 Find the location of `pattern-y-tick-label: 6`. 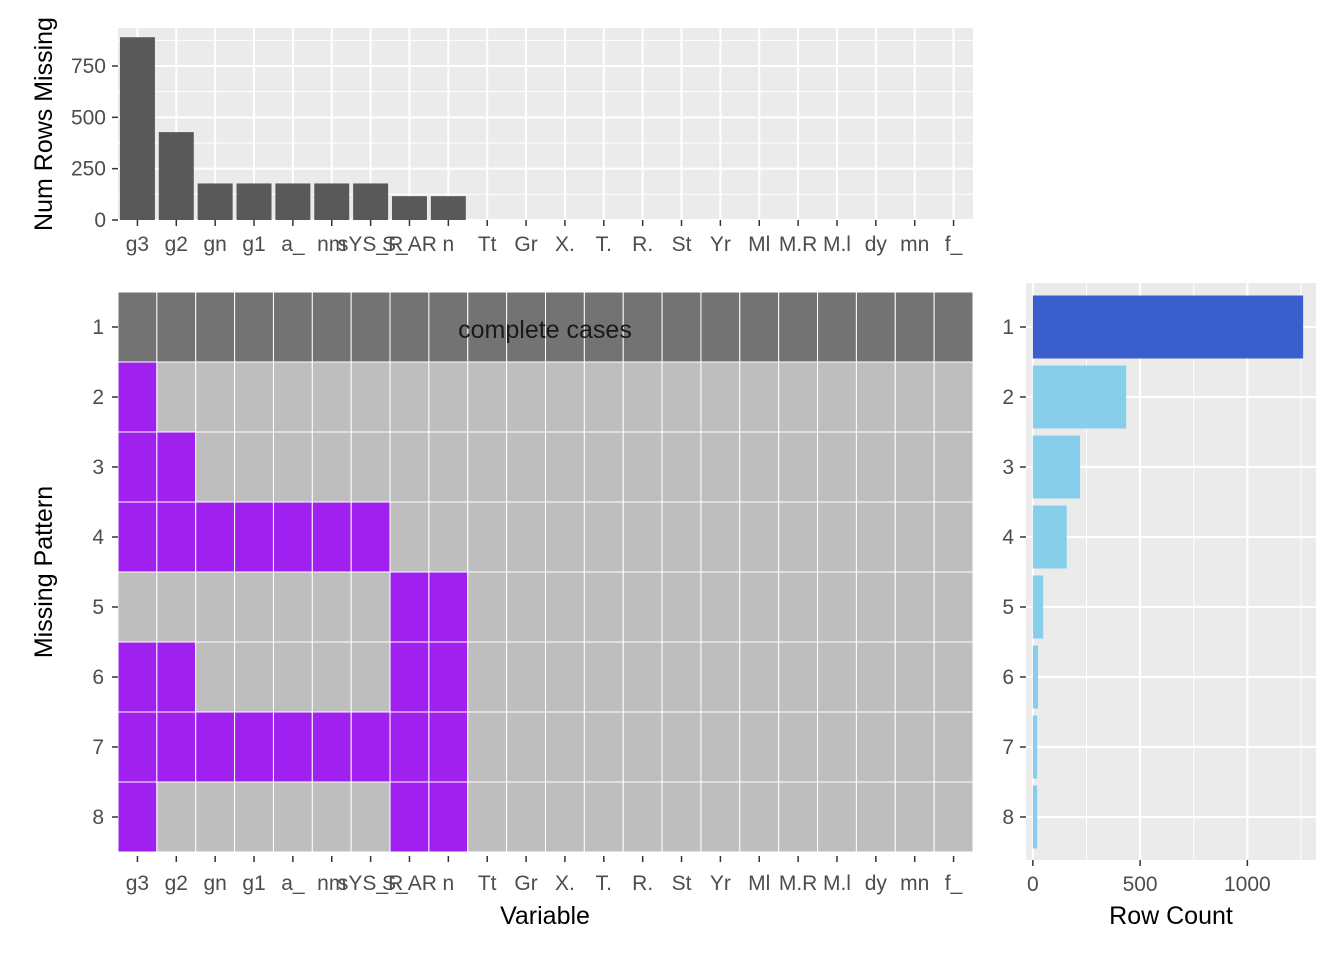

pattern-y-tick-label: 6 is located at coordinates (98, 677).